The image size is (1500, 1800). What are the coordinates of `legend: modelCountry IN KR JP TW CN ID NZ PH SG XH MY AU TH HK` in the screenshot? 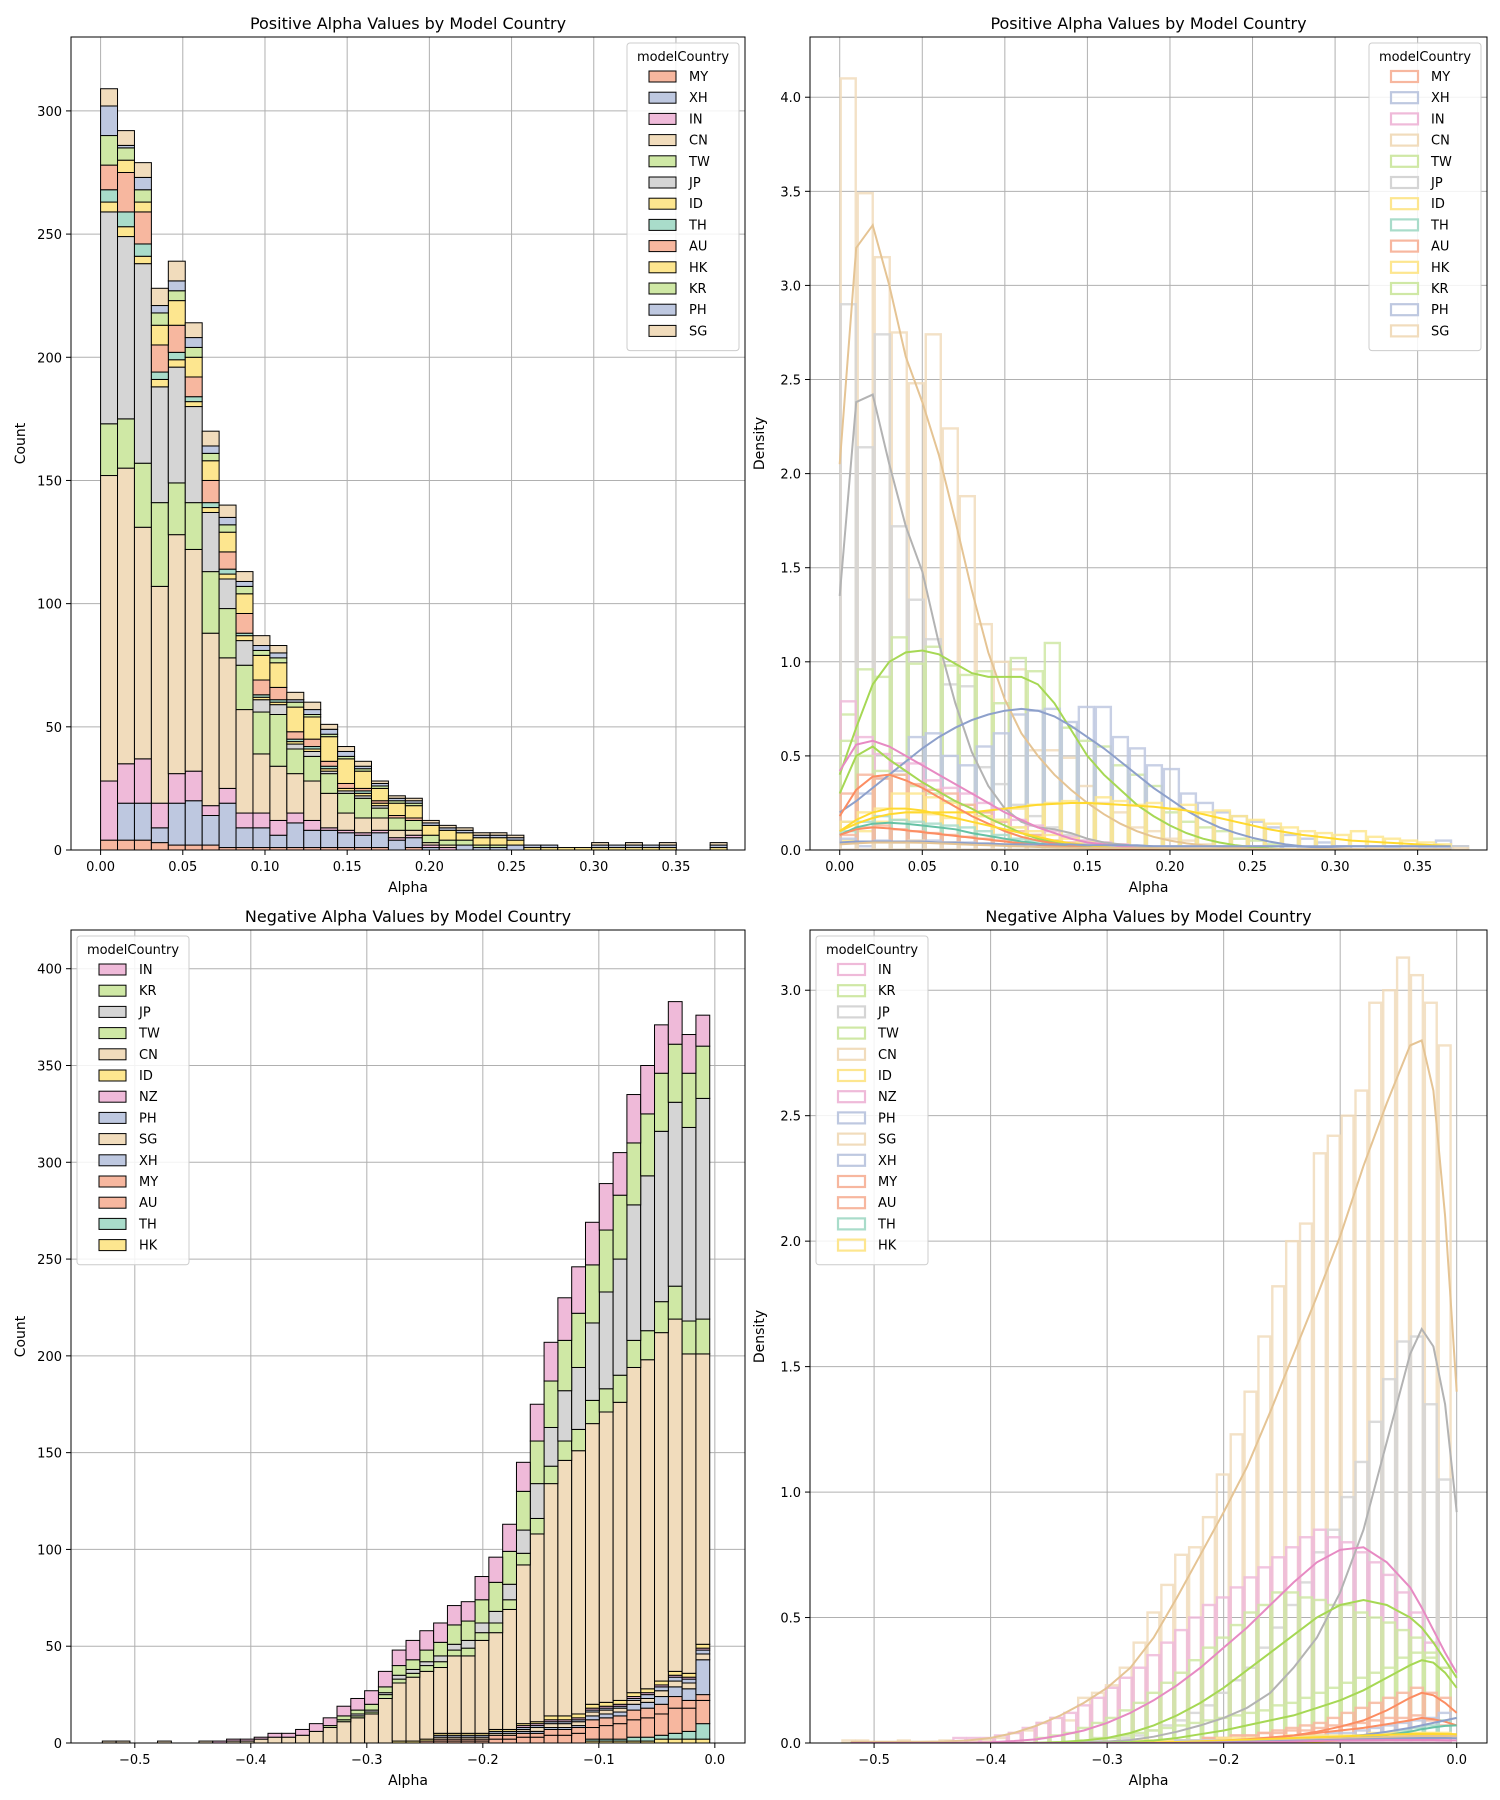 It's located at (133, 1100).